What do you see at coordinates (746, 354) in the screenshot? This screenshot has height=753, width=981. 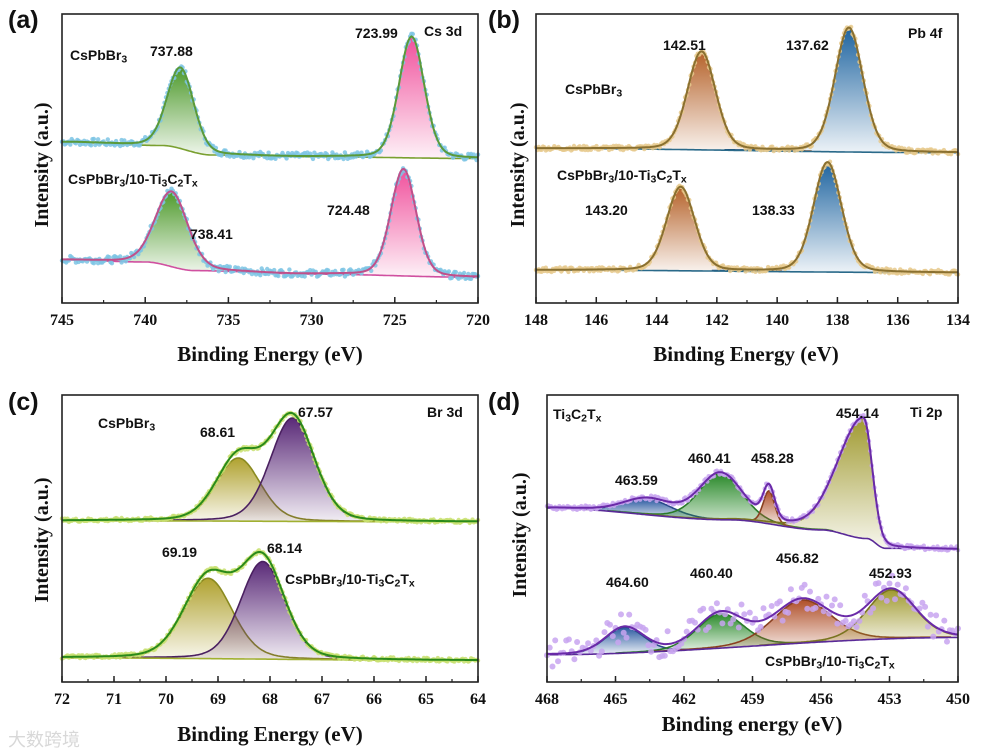 I see `x-axis-title-b: Binding Energy (eV)` at bounding box center [746, 354].